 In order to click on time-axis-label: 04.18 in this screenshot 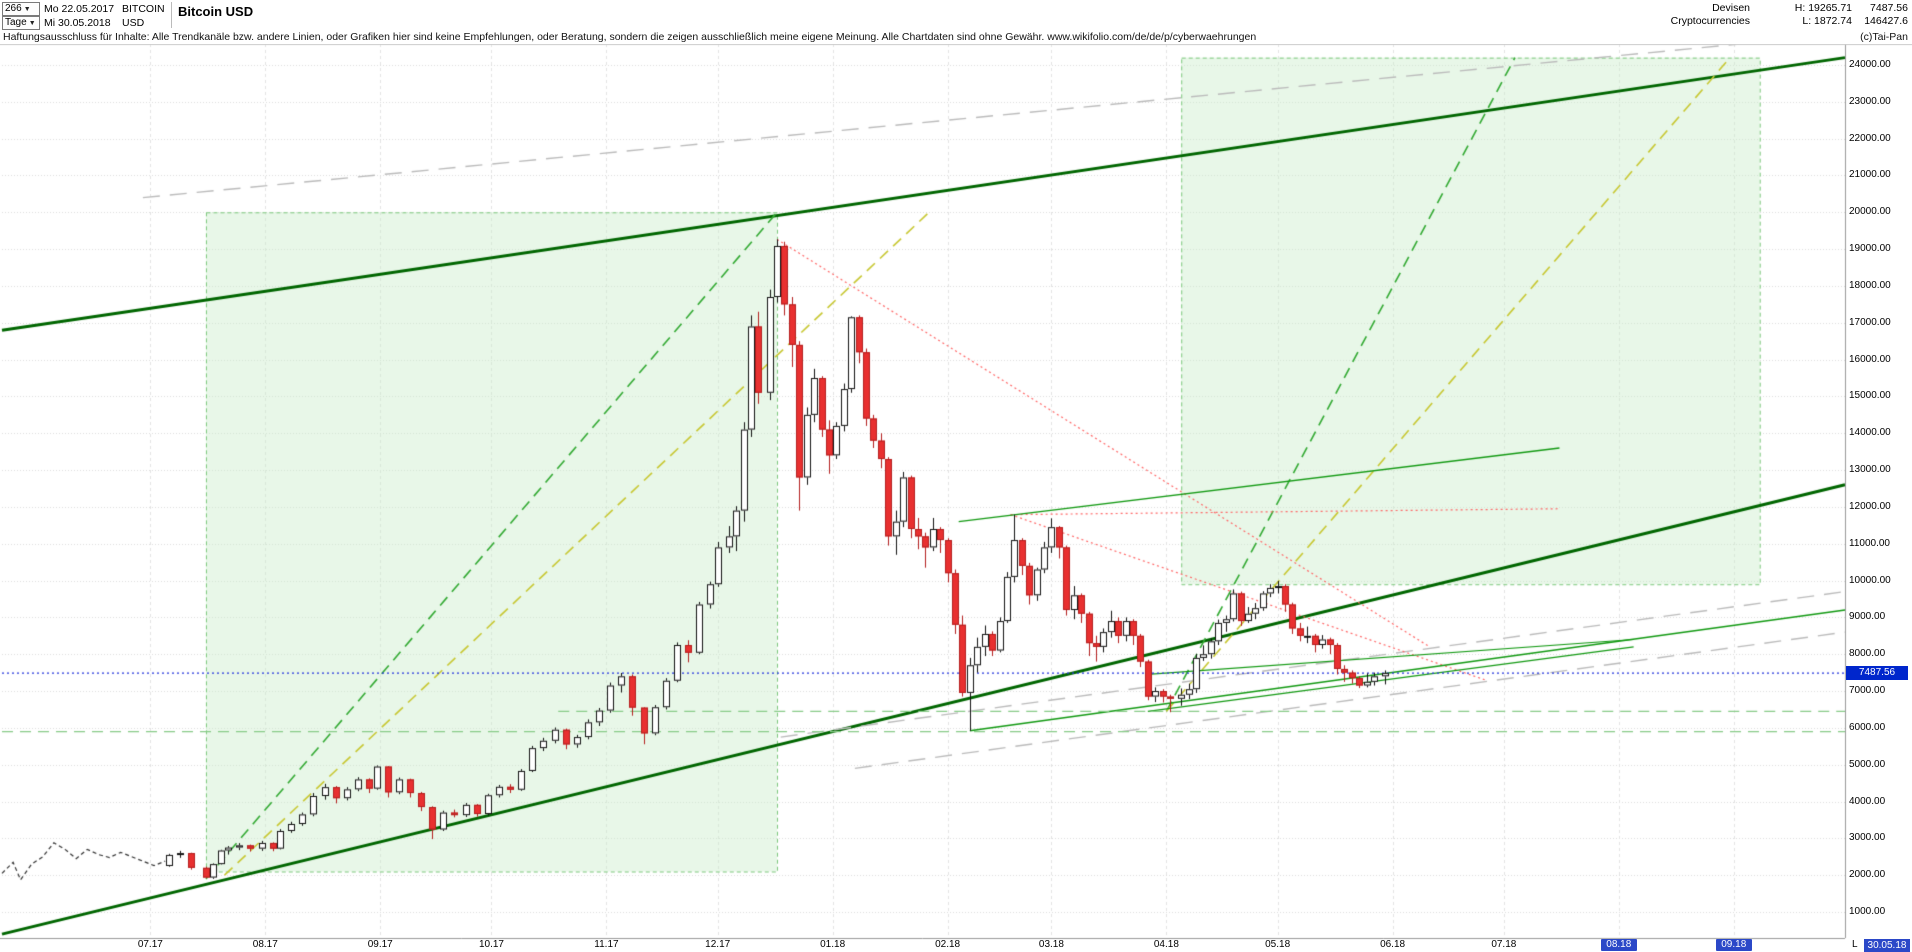, I will do `click(1166, 944)`.